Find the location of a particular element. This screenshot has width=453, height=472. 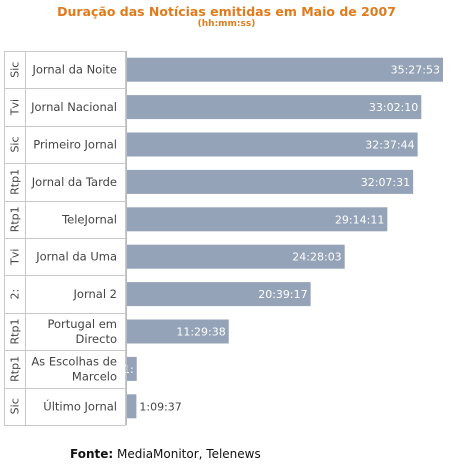

category-label: Portugal em is located at coordinates (82, 324).